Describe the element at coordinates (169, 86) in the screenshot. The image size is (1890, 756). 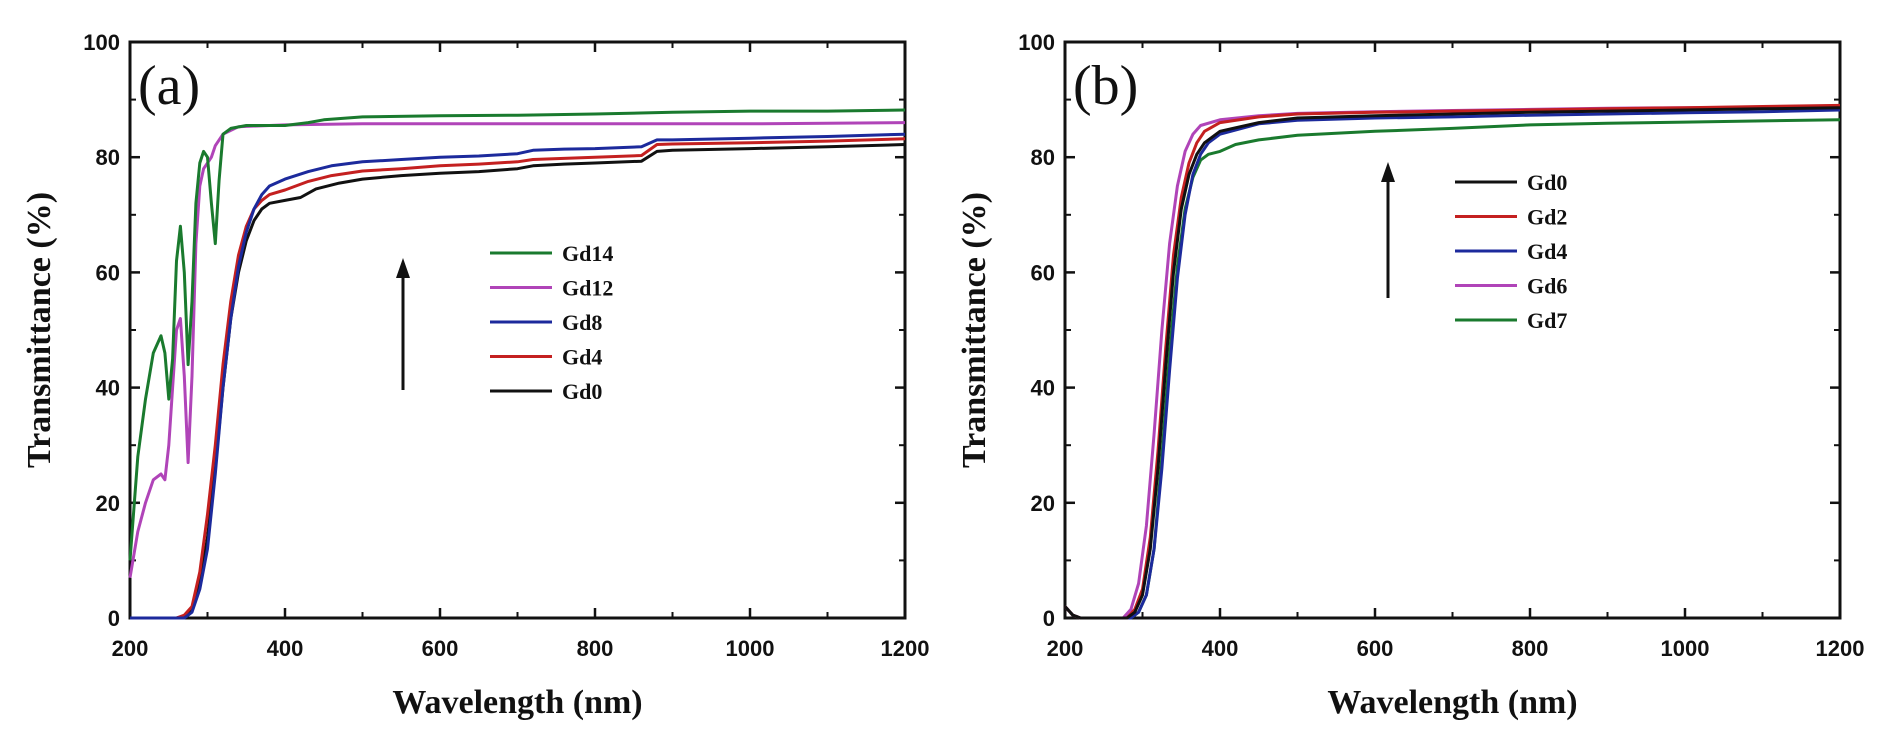
I see `panel-label-a: (a)` at that location.